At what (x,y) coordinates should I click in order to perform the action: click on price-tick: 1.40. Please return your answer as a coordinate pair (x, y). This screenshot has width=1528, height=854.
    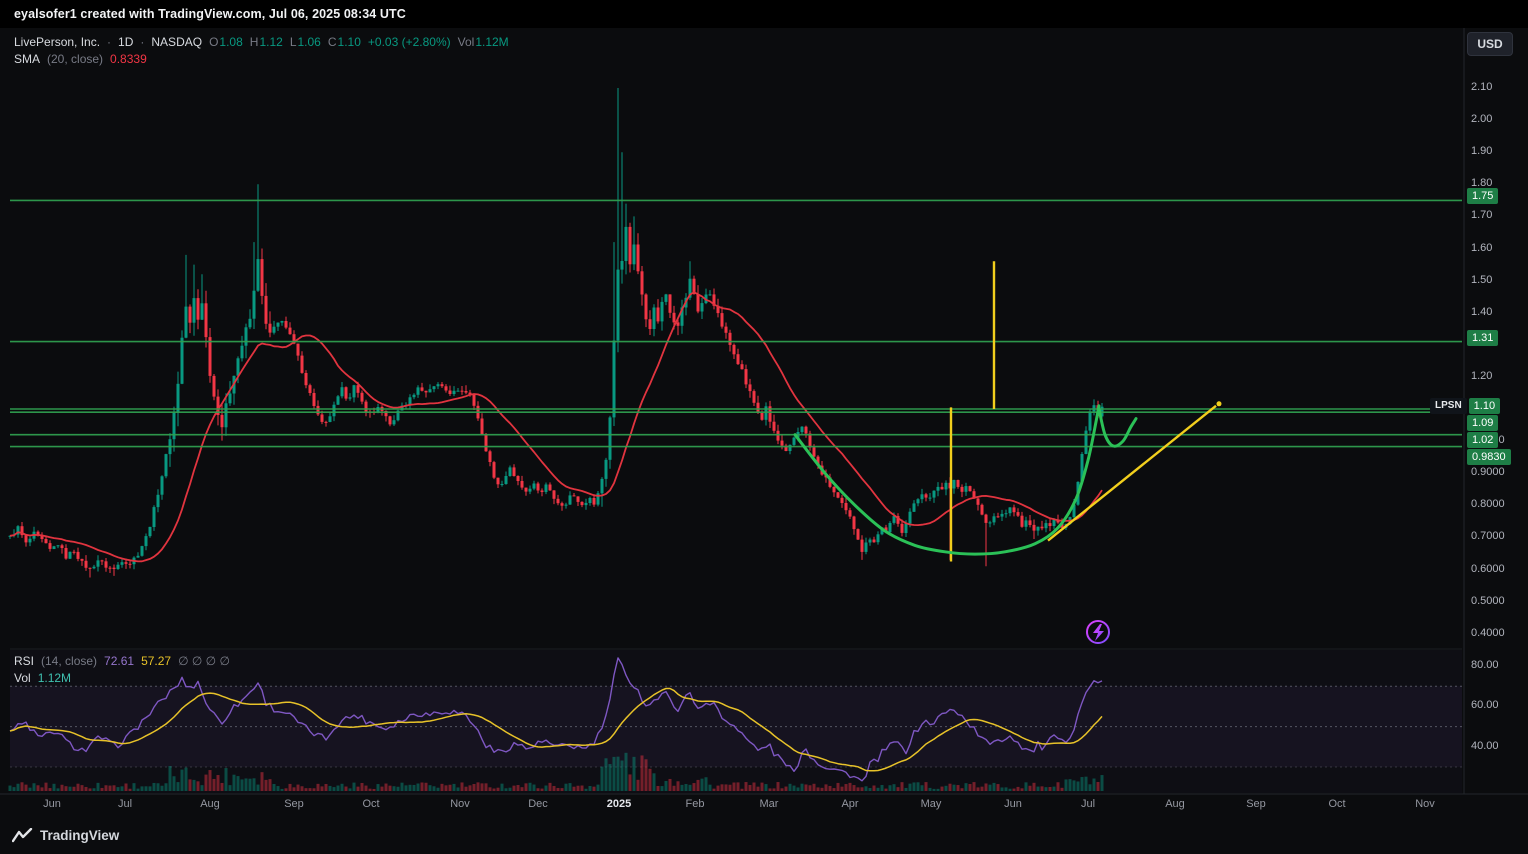
    Looking at the image, I should click on (1482, 311).